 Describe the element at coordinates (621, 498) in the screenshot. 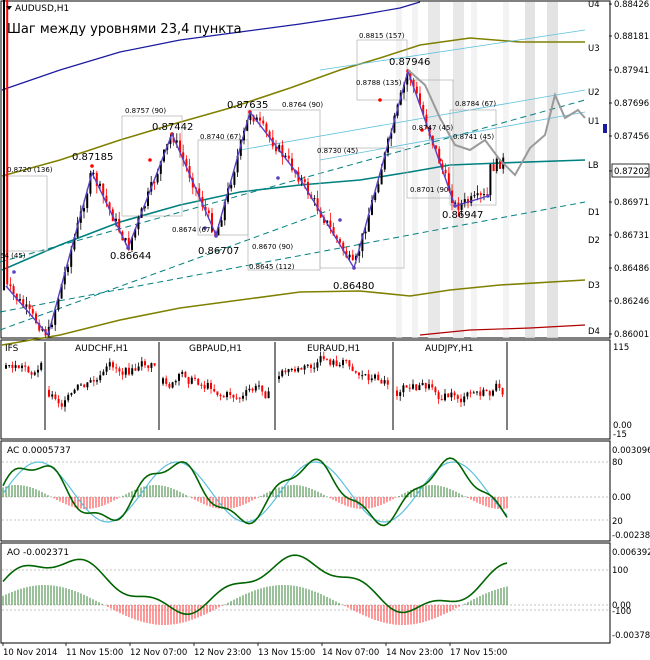

I see `ac-scale-zero: 0.00` at that location.